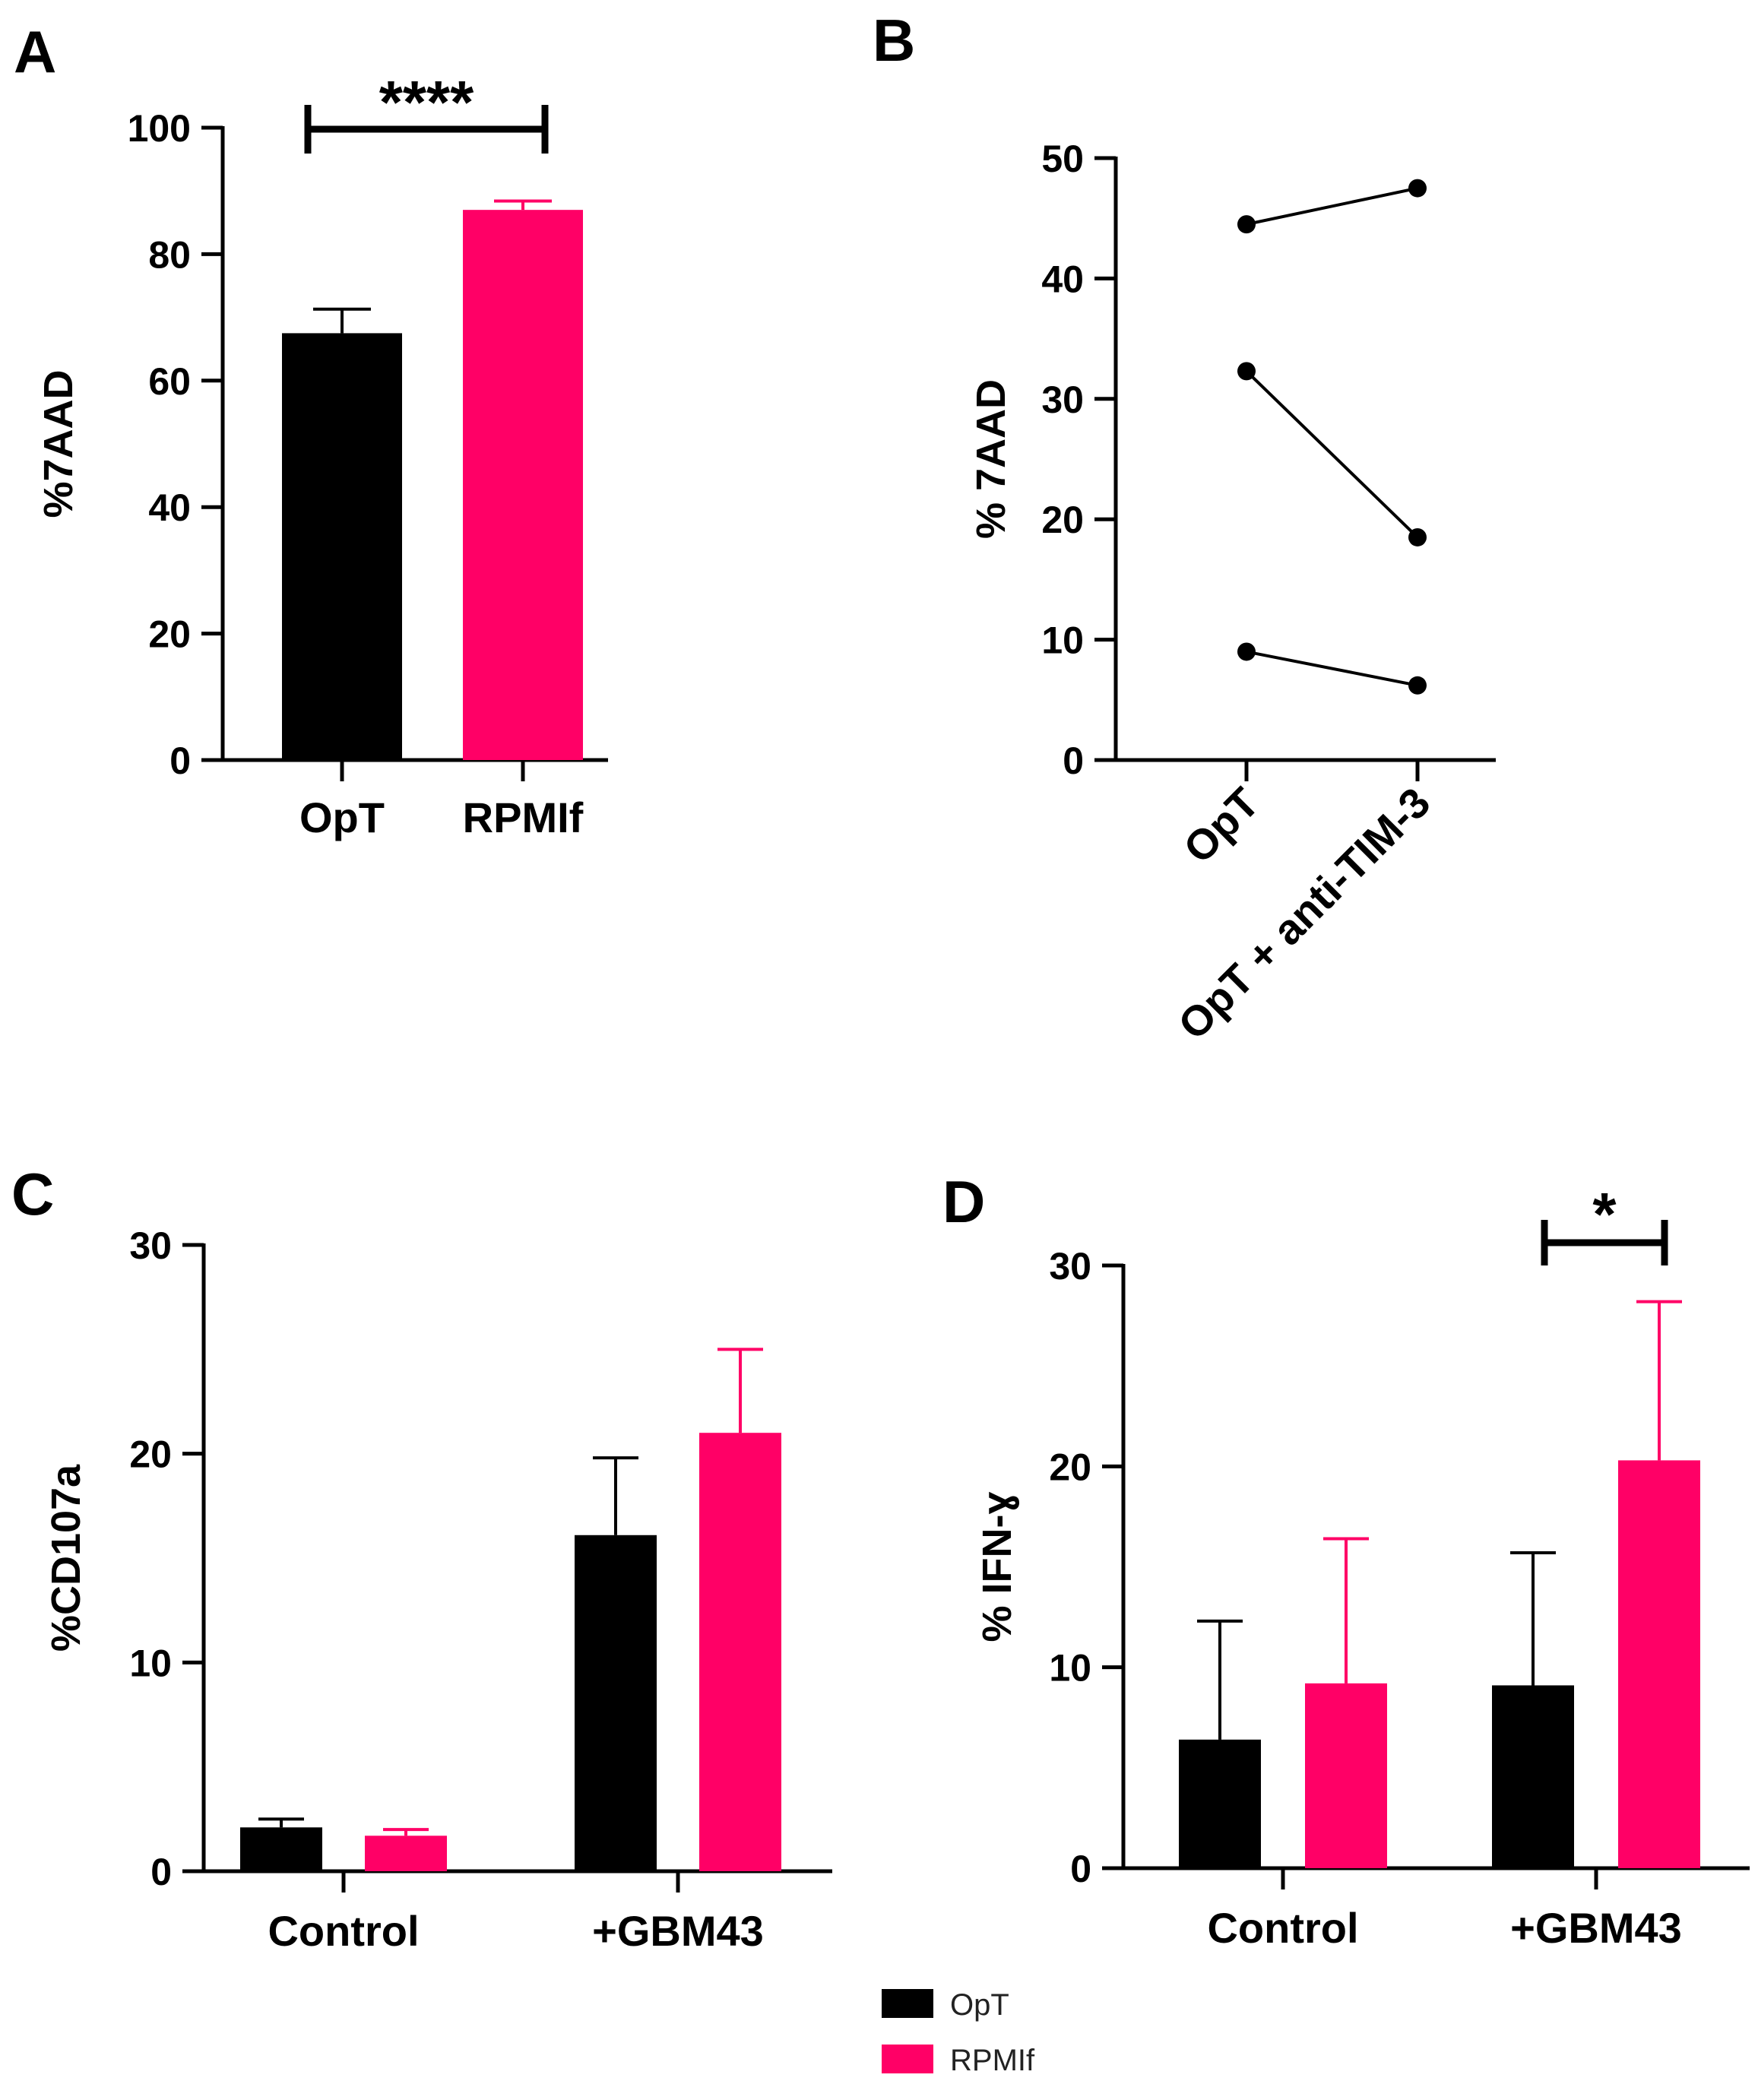 The width and height of the screenshot is (1758, 2100). Describe the element at coordinates (342, 817) in the screenshot. I see `x-tick-label-a-0: OpT` at that location.